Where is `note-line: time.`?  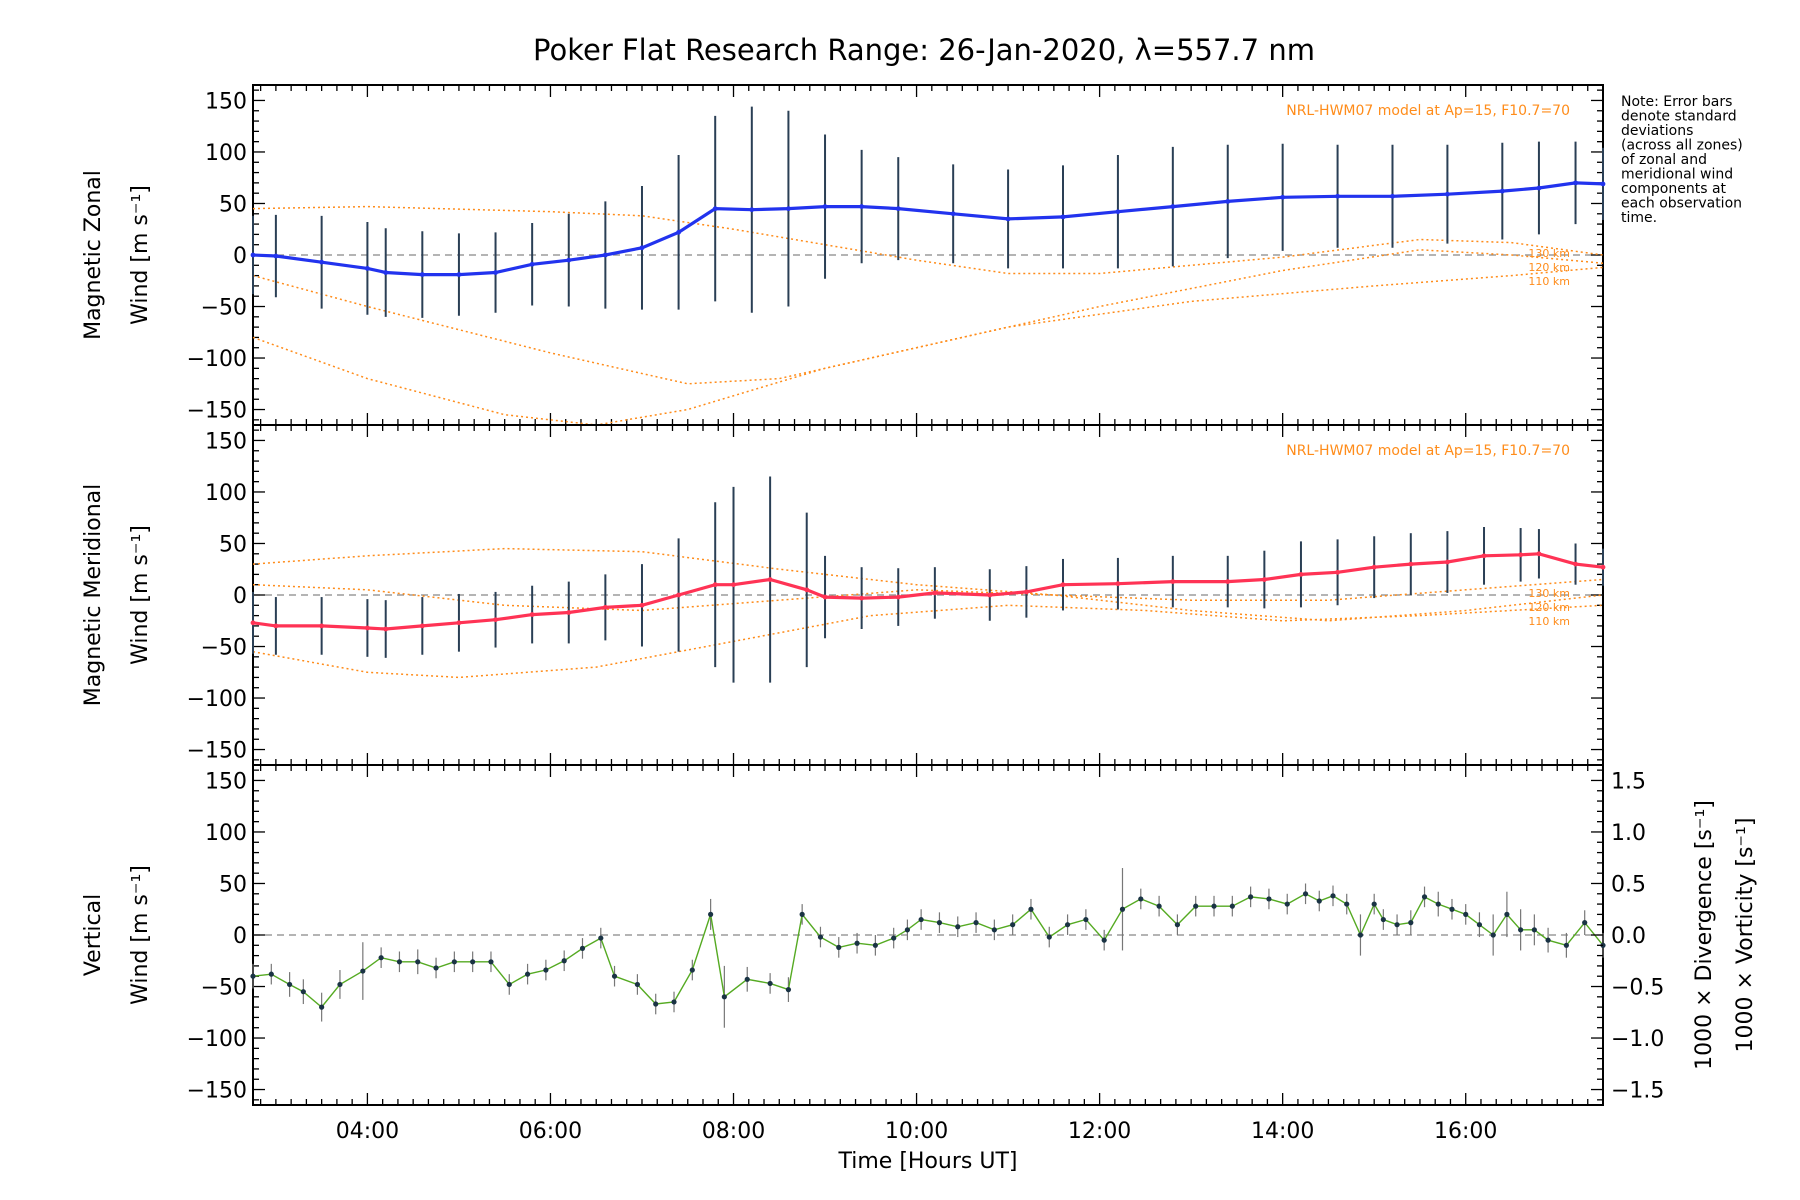 note-line: time. is located at coordinates (1639, 218).